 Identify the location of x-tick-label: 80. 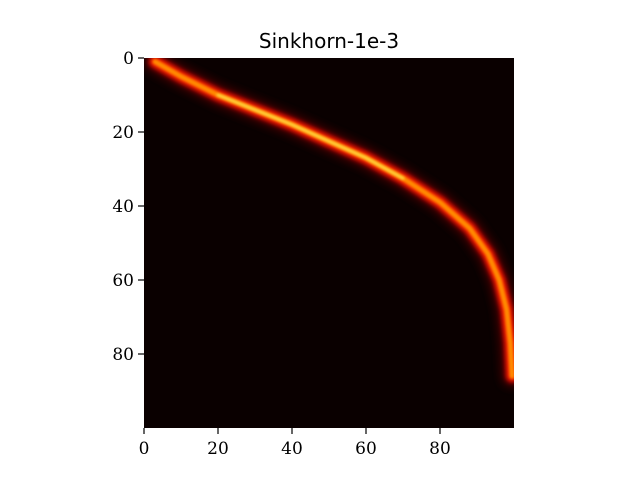
(440, 449).